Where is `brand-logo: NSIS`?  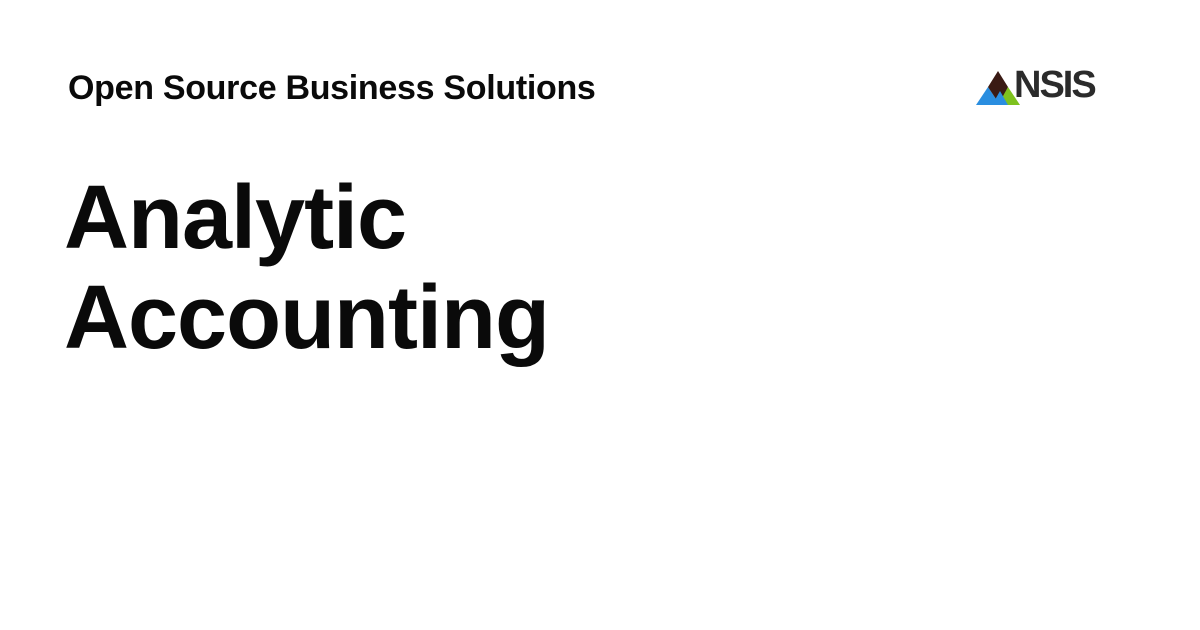 brand-logo: NSIS is located at coordinates (1043, 85).